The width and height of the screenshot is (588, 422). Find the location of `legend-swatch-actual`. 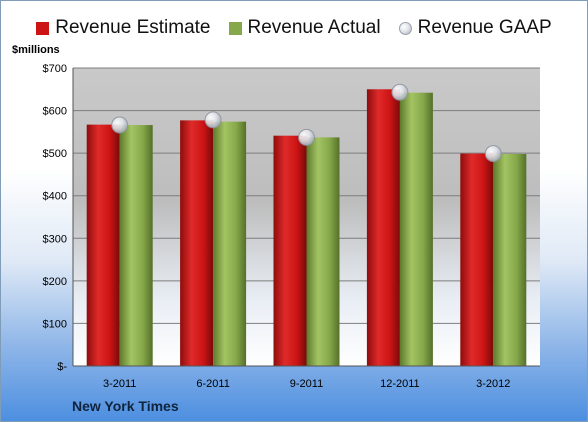

legend-swatch-actual is located at coordinates (235, 28).